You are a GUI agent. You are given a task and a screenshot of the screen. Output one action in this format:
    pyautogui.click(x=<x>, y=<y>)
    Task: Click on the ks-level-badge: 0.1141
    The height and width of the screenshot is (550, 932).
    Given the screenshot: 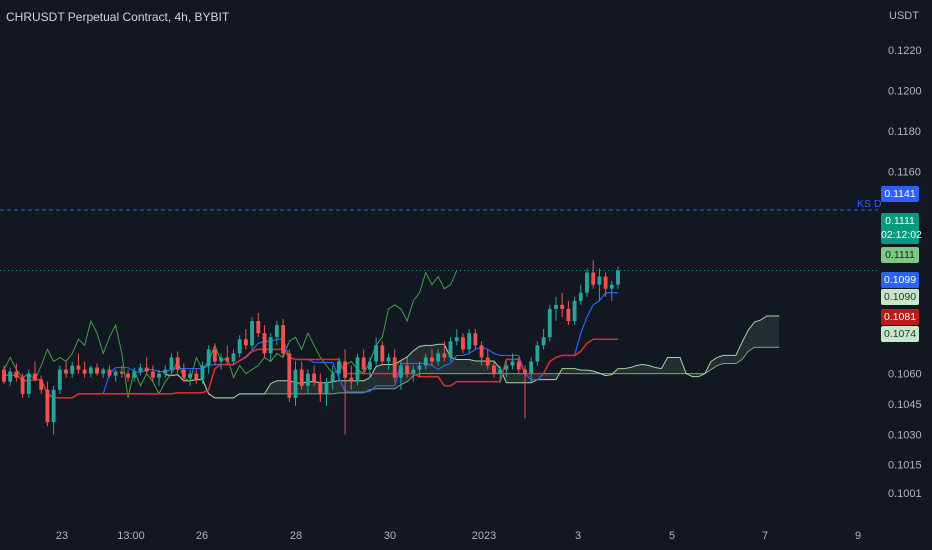 What is the action you would take?
    pyautogui.click(x=900, y=194)
    